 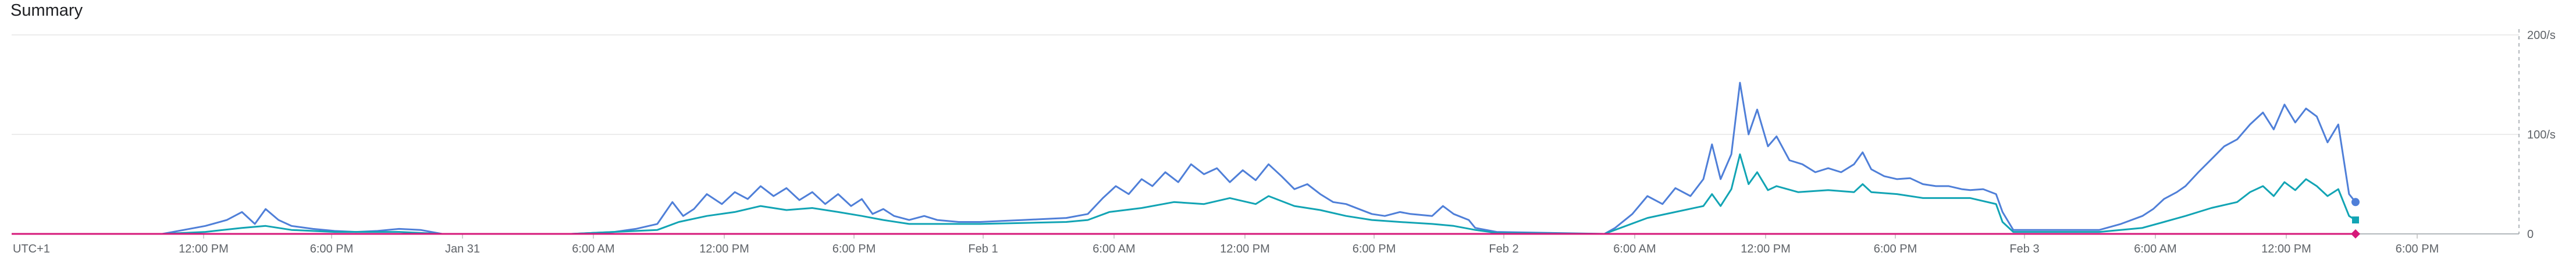 I want to click on x-tick-label: Feb 1, so click(x=983, y=249).